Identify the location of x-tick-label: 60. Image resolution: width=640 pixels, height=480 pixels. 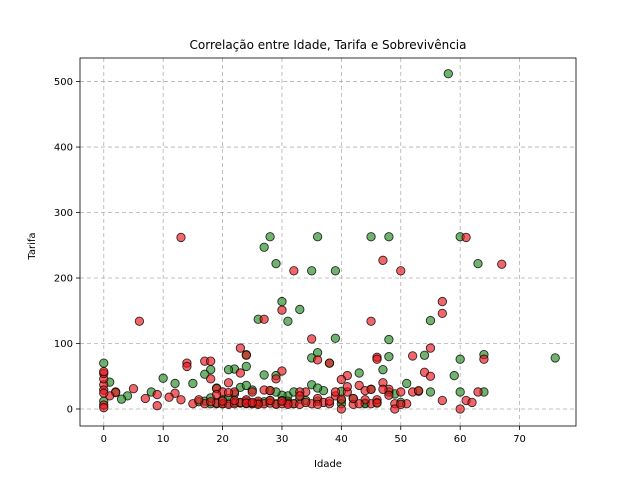
(460, 439).